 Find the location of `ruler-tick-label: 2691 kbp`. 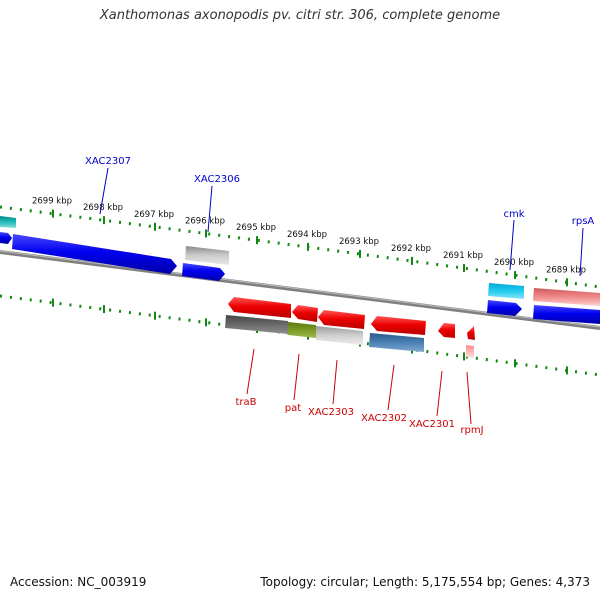

ruler-tick-label: 2691 kbp is located at coordinates (463, 256).